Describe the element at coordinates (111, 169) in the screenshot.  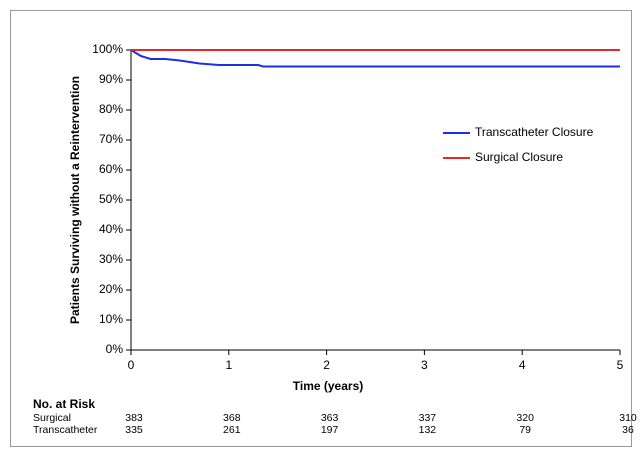
I see `y-tick-label: 60%` at that location.